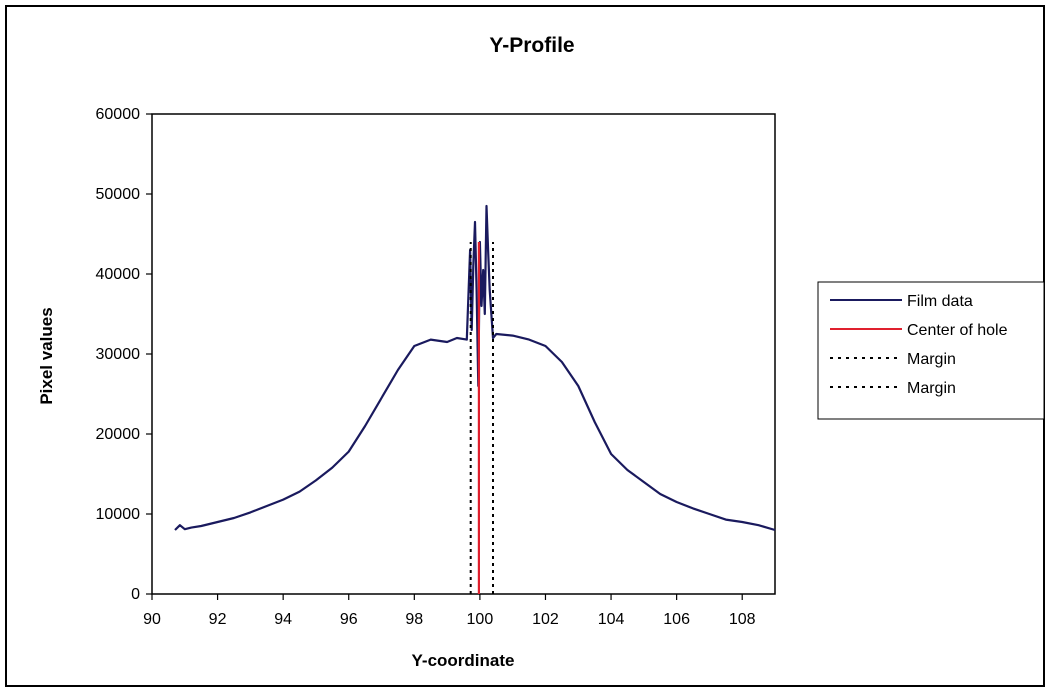 The image size is (1049, 691). What do you see at coordinates (676, 619) in the screenshot?
I see `x-tick-label: 106` at bounding box center [676, 619].